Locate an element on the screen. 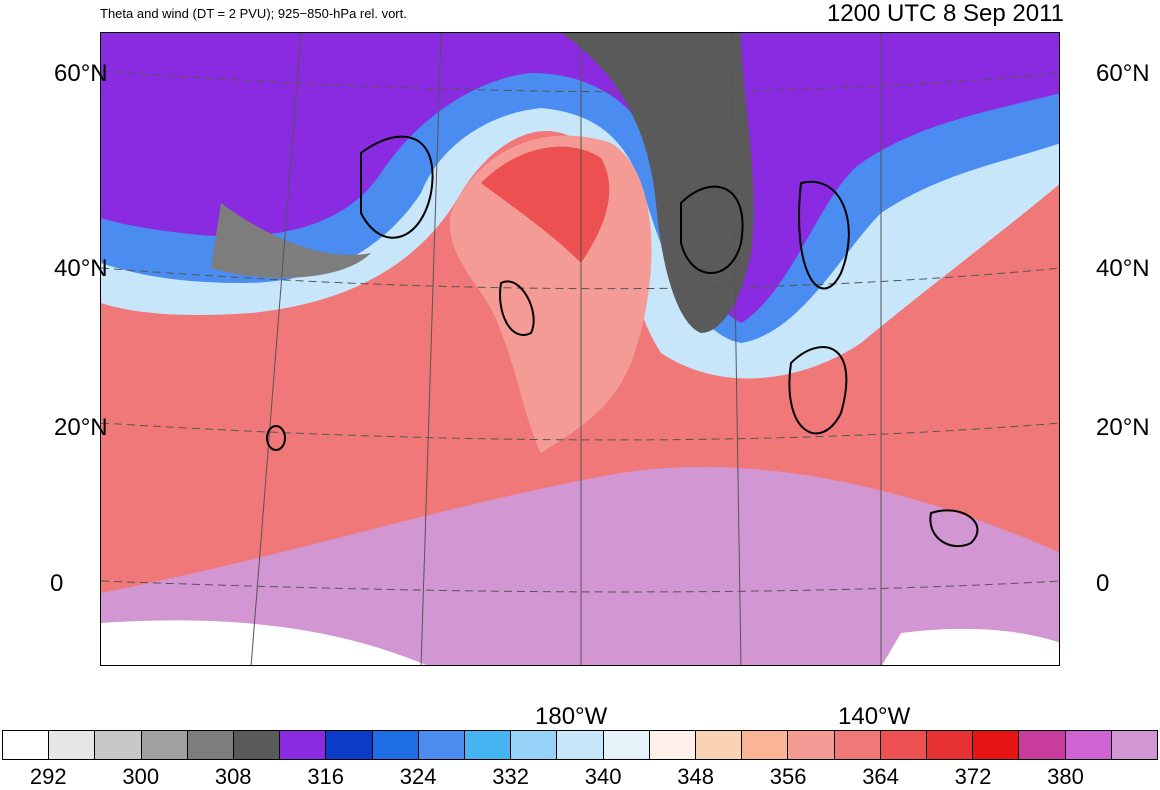 The image size is (1160, 790). colorbar-tick-label: 308 is located at coordinates (233, 776).